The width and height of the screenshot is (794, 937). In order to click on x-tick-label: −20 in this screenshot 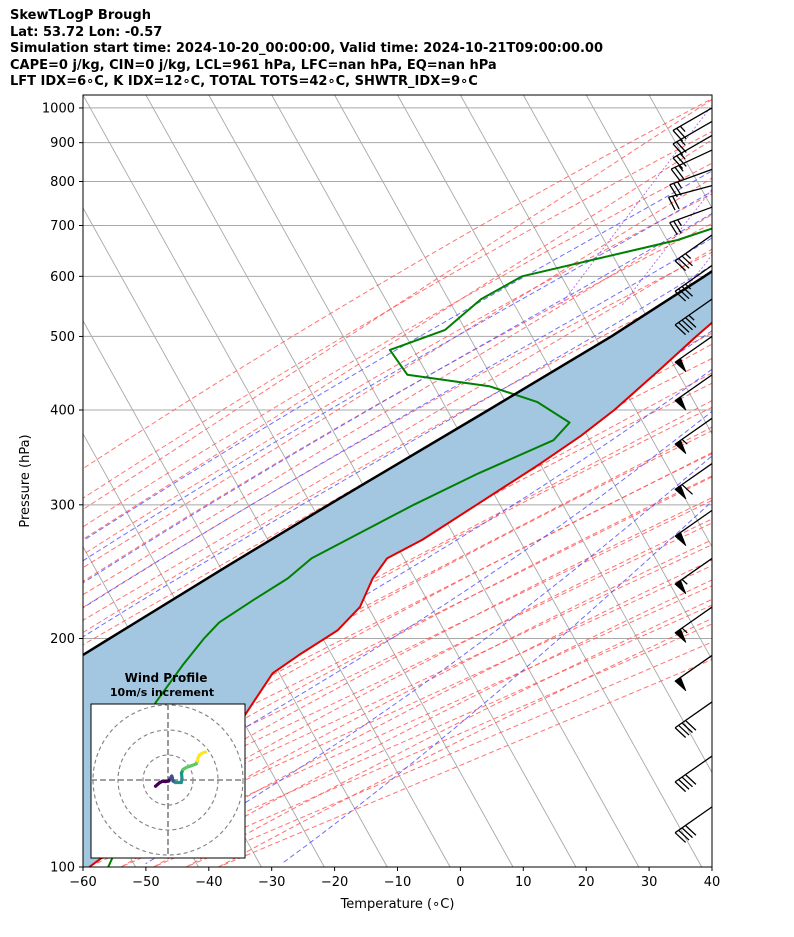, I will do `click(334, 882)`.